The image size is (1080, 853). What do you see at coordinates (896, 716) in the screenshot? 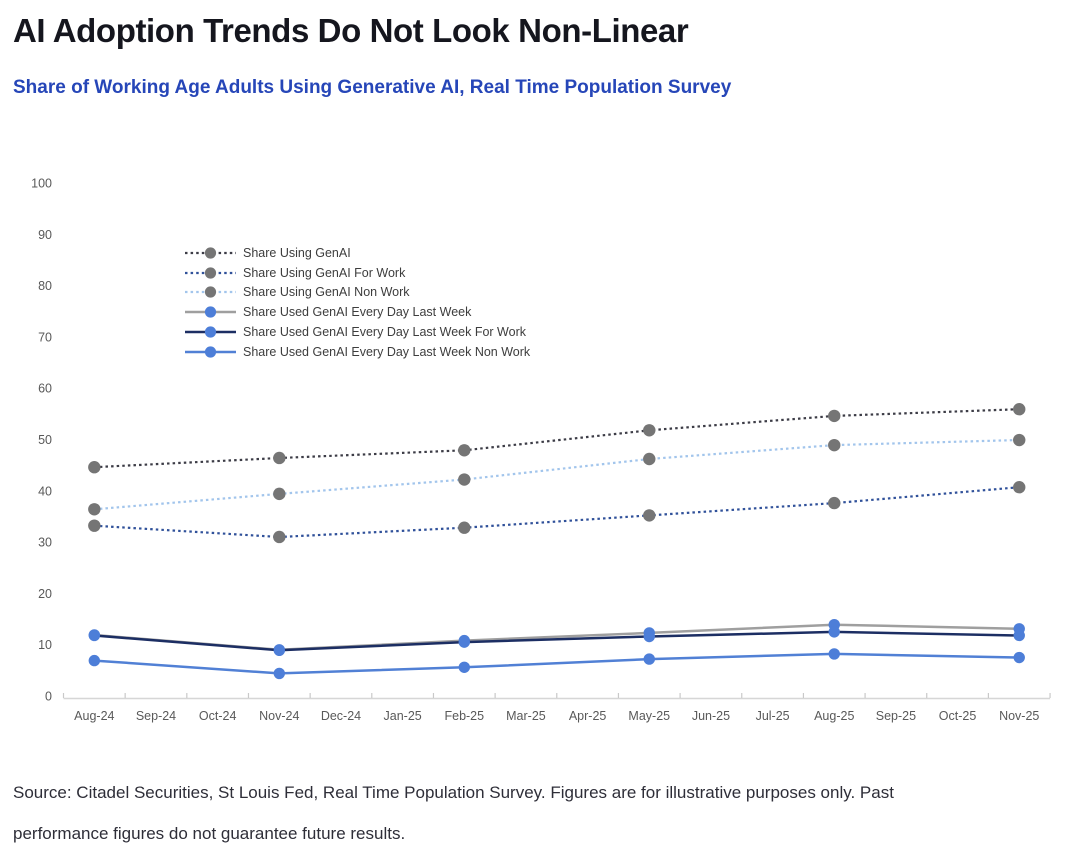
I see `x-axis-label: Sep-25` at bounding box center [896, 716].